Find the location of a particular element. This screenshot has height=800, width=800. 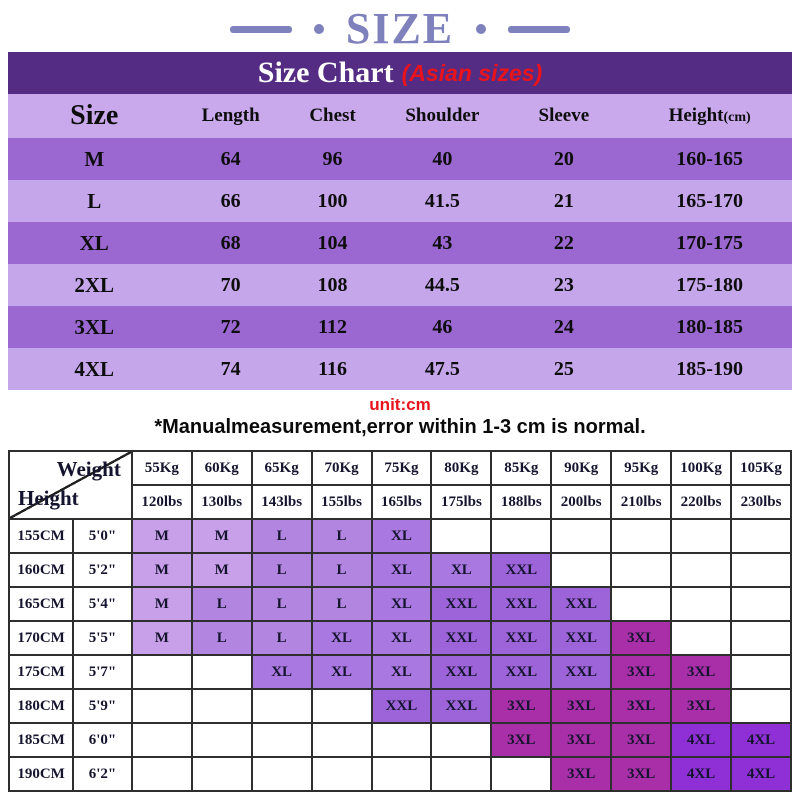

height-cm-cell: 185CM is located at coordinates (41, 740).